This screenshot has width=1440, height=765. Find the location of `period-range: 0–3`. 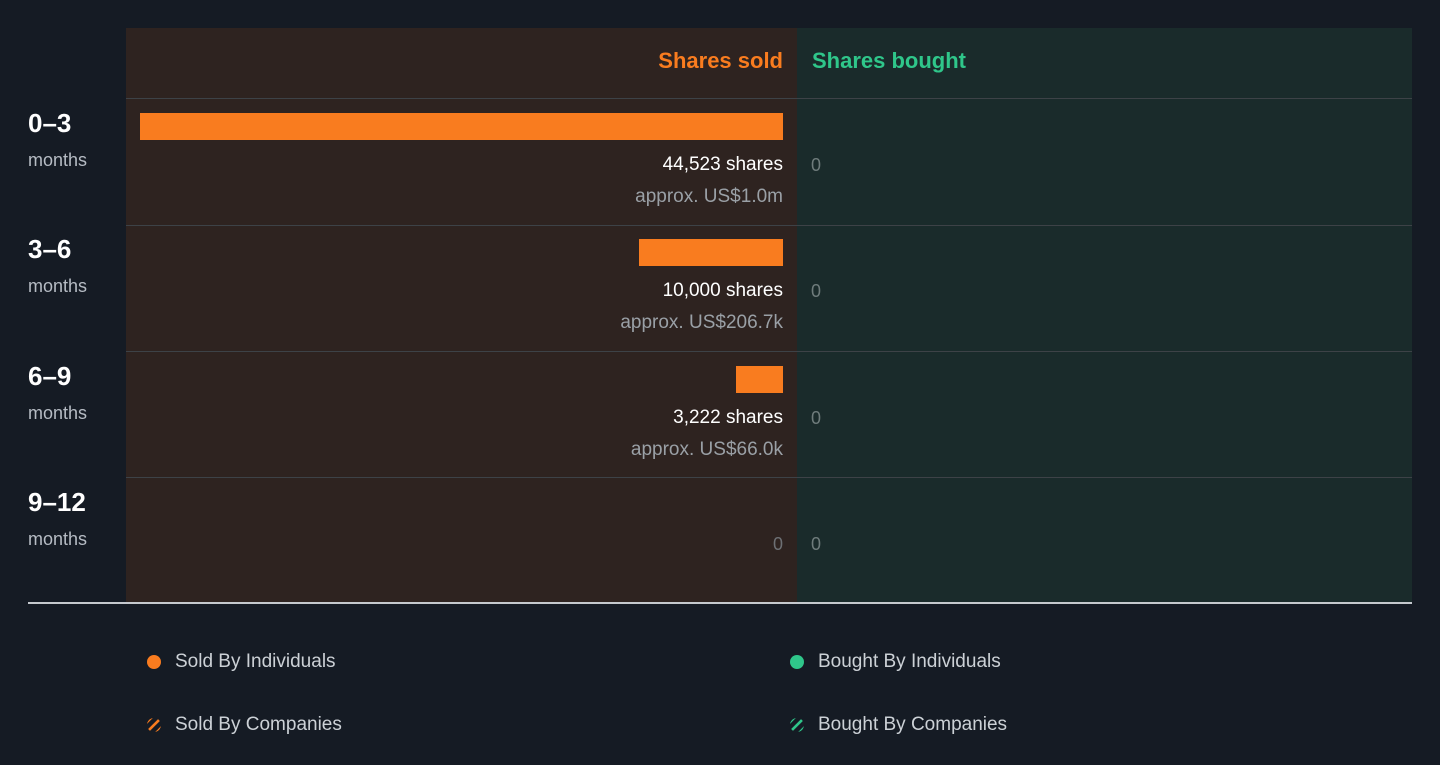

period-range: 0–3 is located at coordinates (50, 123).